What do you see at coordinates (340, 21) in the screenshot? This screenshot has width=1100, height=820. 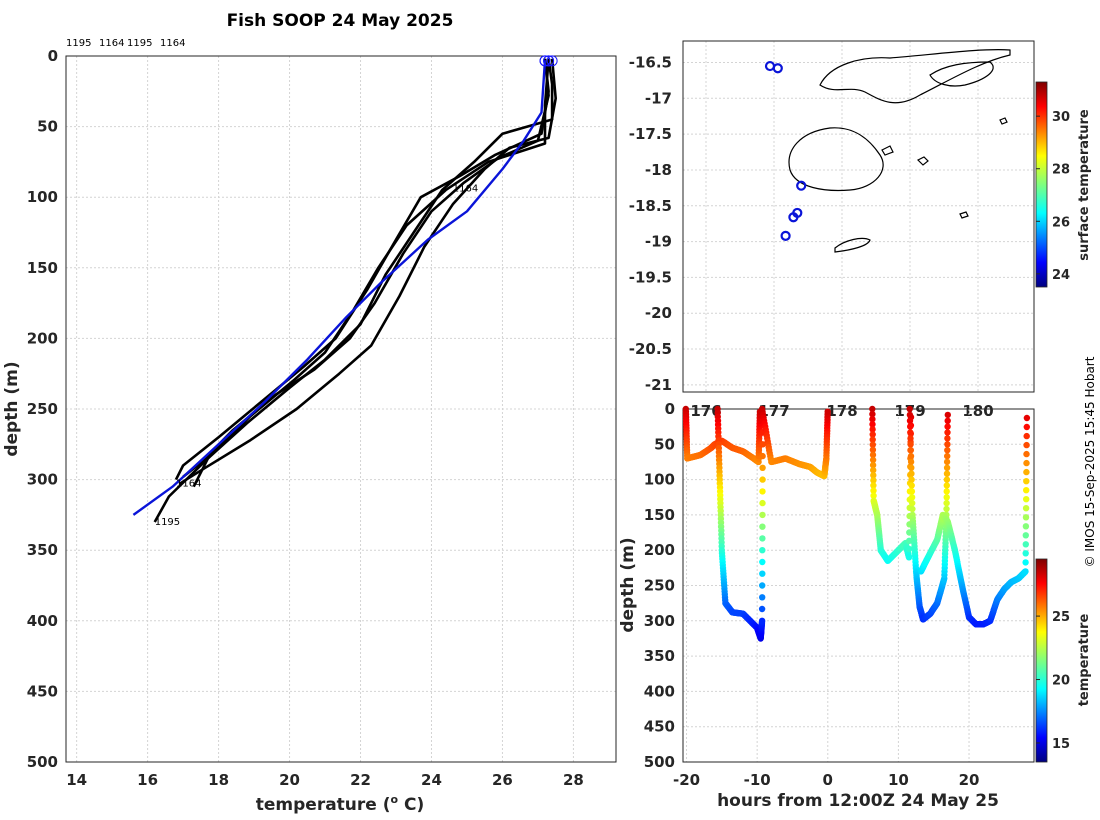 I see `chart-title: Fish SOOP 24 May 2025` at bounding box center [340, 21].